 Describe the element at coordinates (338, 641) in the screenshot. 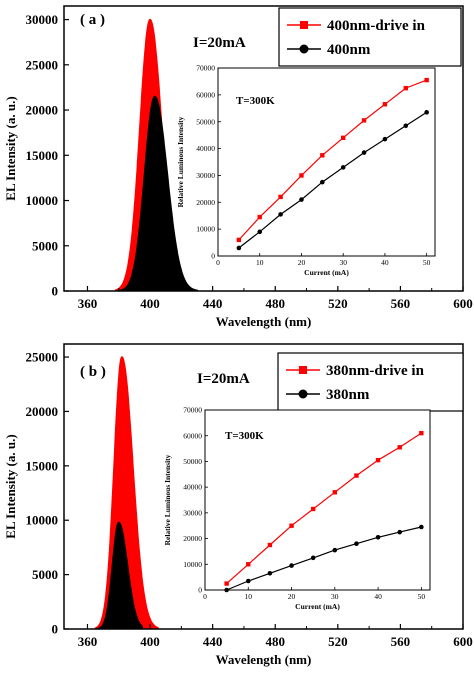

I see `x-tick-label: 520` at that location.